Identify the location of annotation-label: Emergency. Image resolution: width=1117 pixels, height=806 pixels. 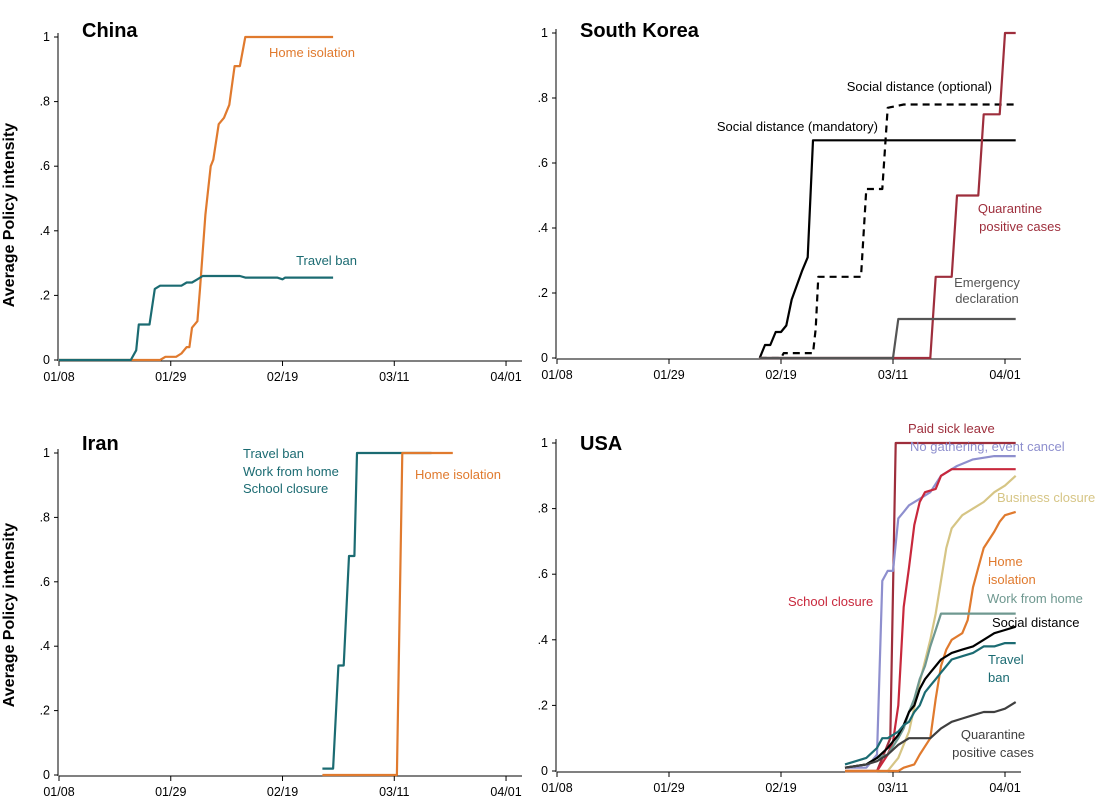
(987, 282).